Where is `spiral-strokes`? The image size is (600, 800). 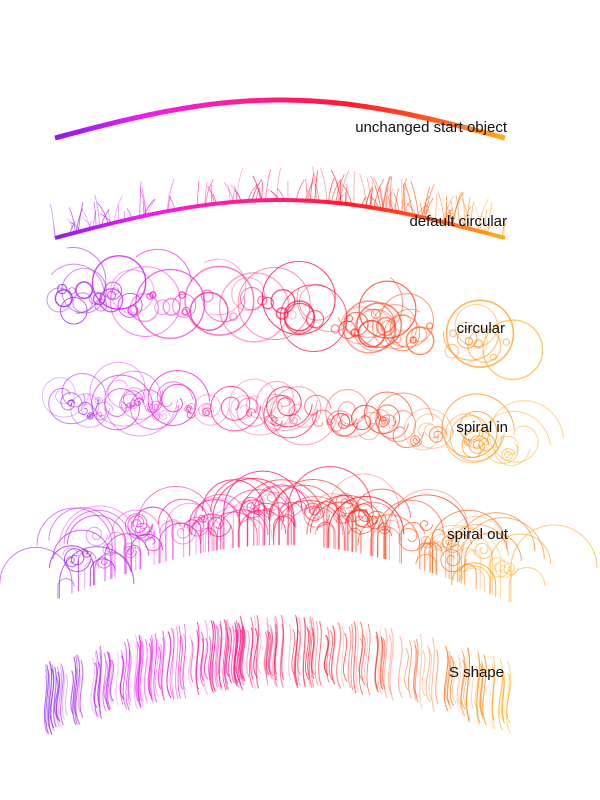 spiral-strokes is located at coordinates (302, 413).